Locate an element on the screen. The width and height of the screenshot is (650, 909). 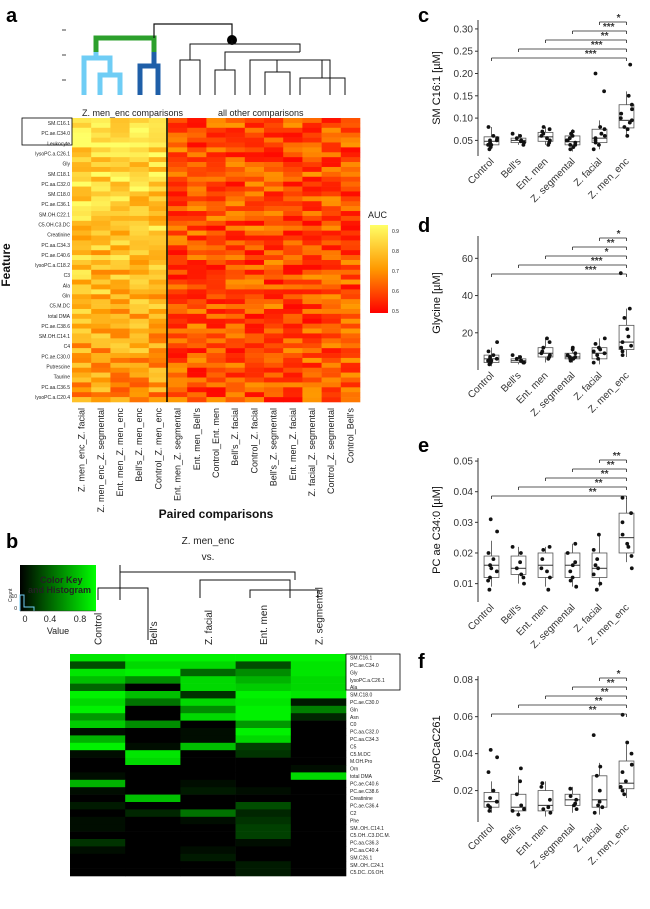
heatmap-b-row-label: PC.aa.C40.4 is located at coordinates (364, 851).